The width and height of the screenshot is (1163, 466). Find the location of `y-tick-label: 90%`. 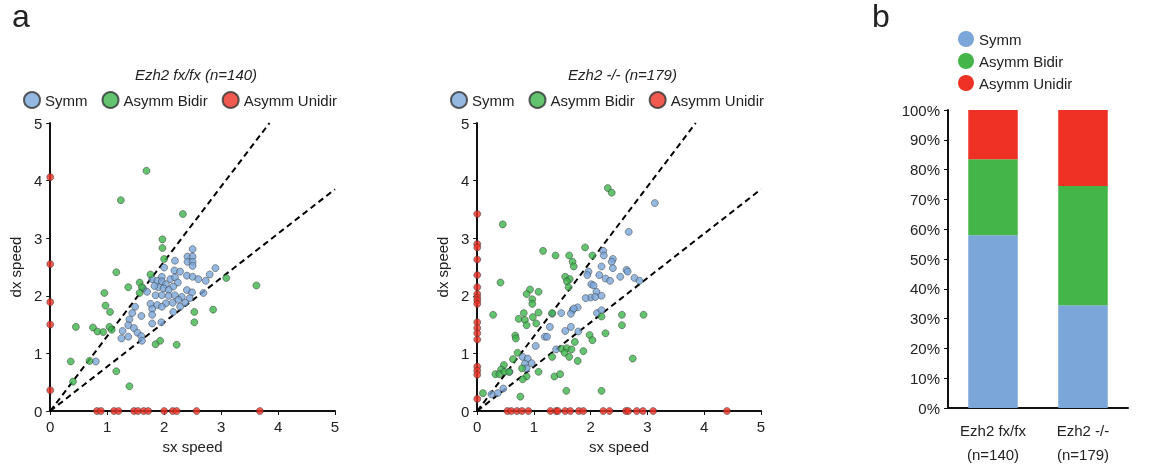

y-tick-label: 90% is located at coordinates (924, 140).